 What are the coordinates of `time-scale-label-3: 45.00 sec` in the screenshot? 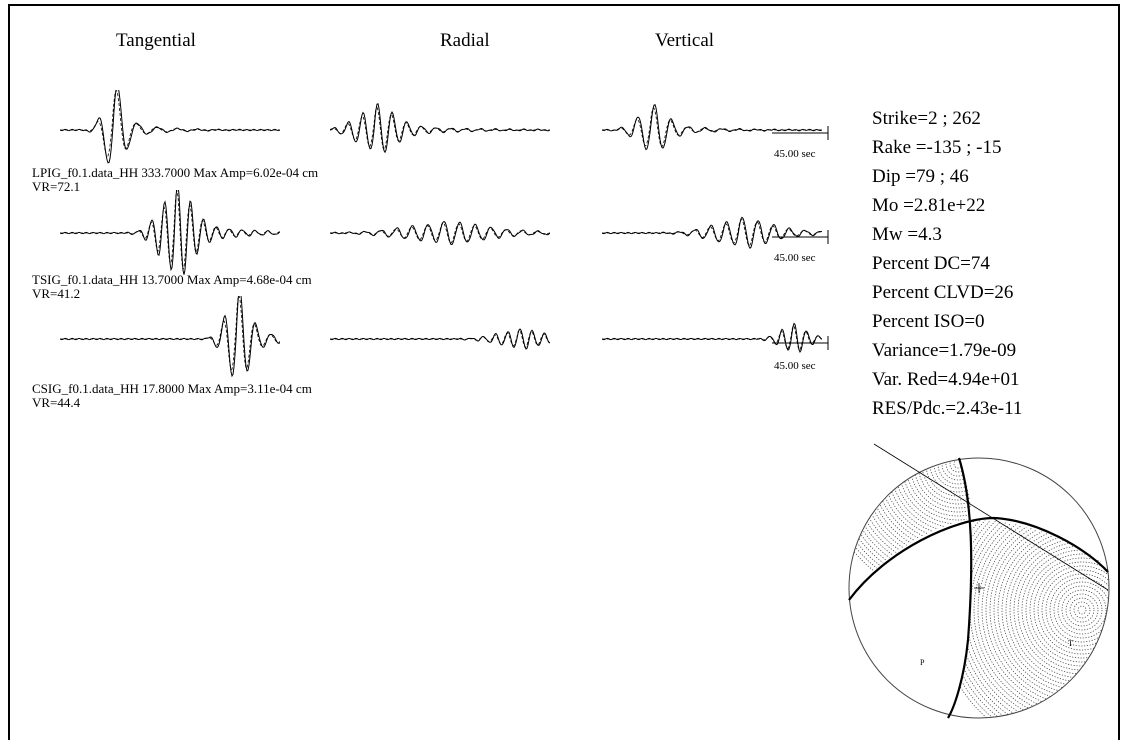 It's located at (795, 366).